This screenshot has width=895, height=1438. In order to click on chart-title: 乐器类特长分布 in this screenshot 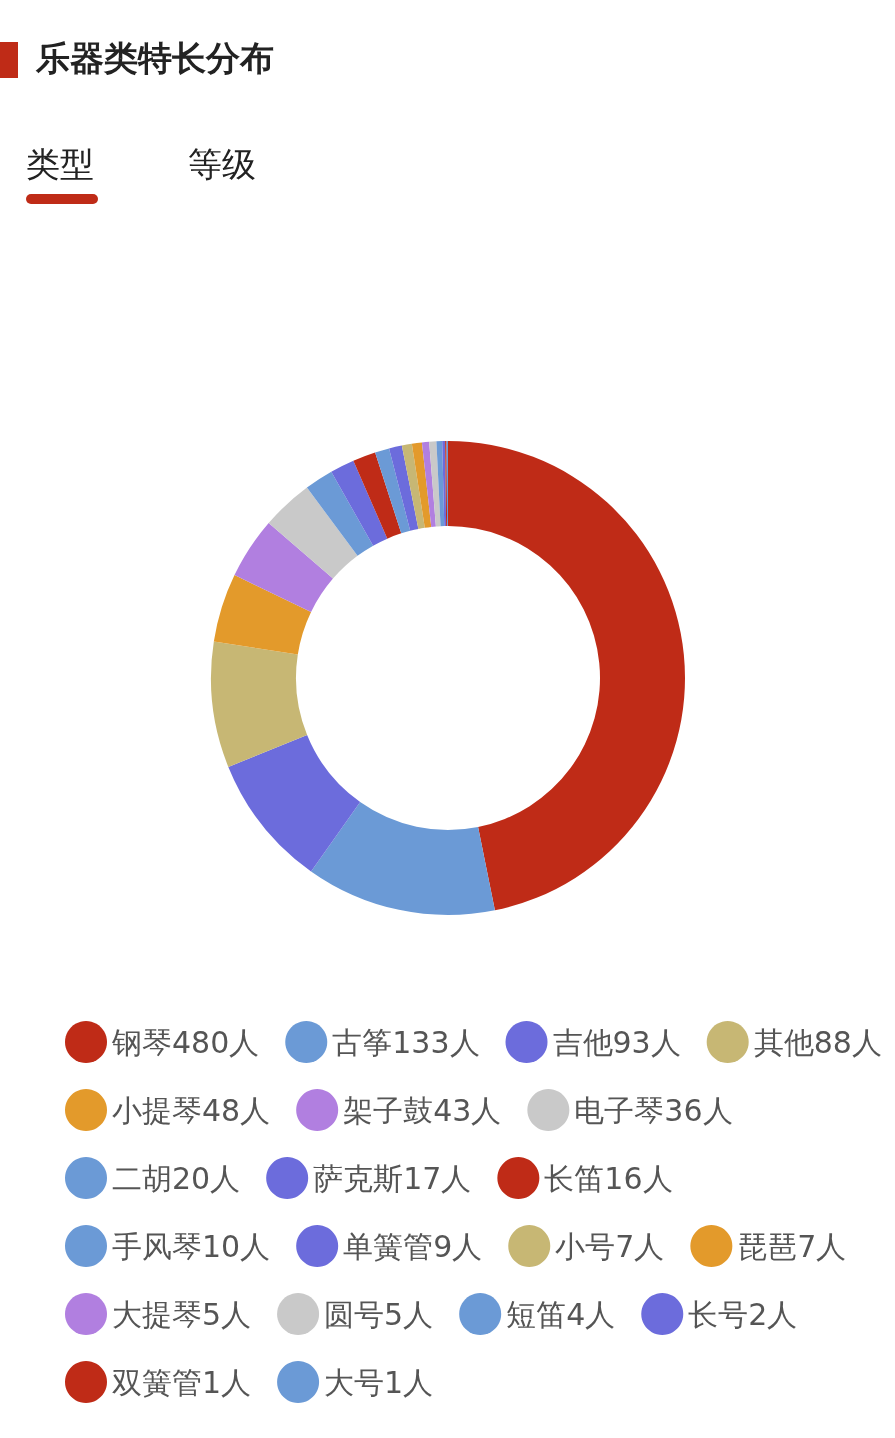, I will do `click(155, 58)`.